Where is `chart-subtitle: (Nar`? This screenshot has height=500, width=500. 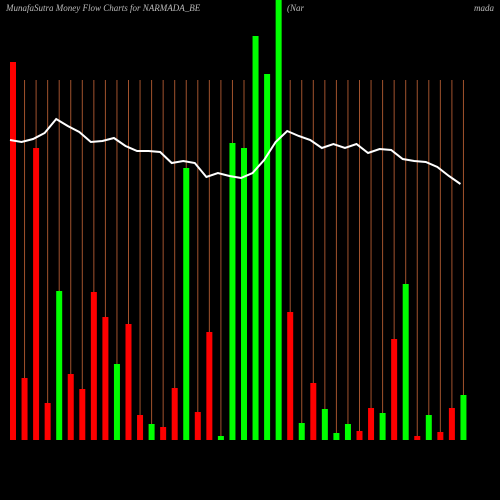
chart-subtitle: (Nar is located at coordinates (296, 8).